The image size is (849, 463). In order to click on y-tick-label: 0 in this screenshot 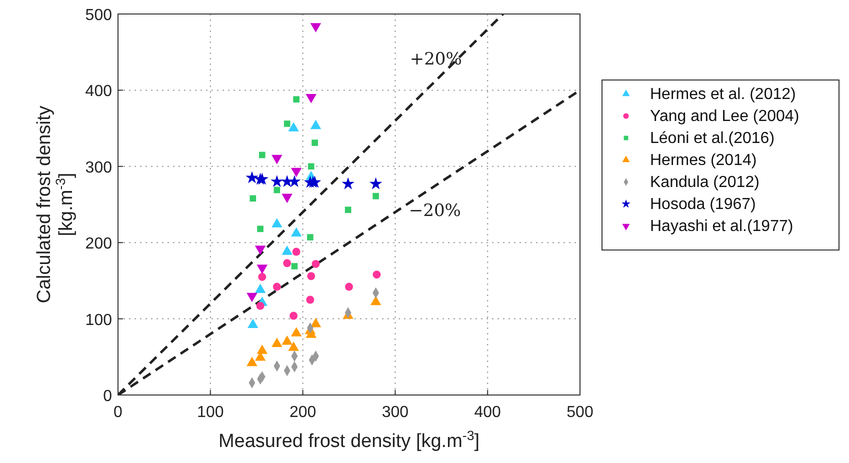, I will do `click(107, 396)`.